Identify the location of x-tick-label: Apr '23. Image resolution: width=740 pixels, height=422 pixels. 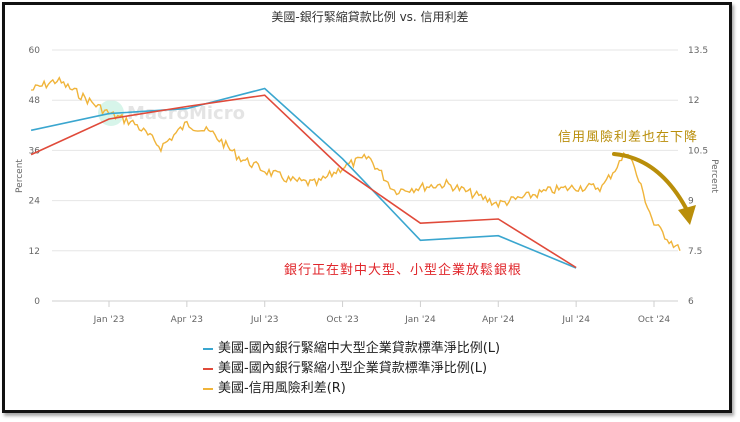
(187, 320).